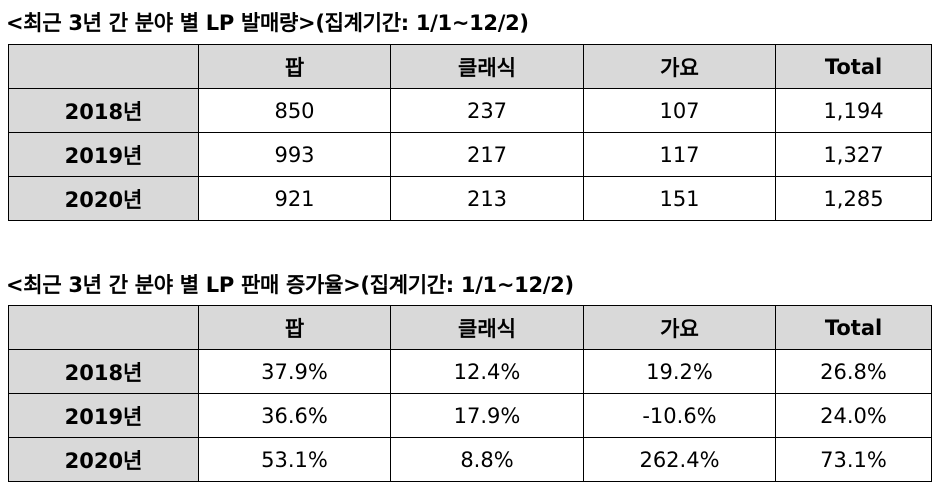 This screenshot has width=940, height=504. I want to click on cell-pop: 37.9%, so click(294, 371).